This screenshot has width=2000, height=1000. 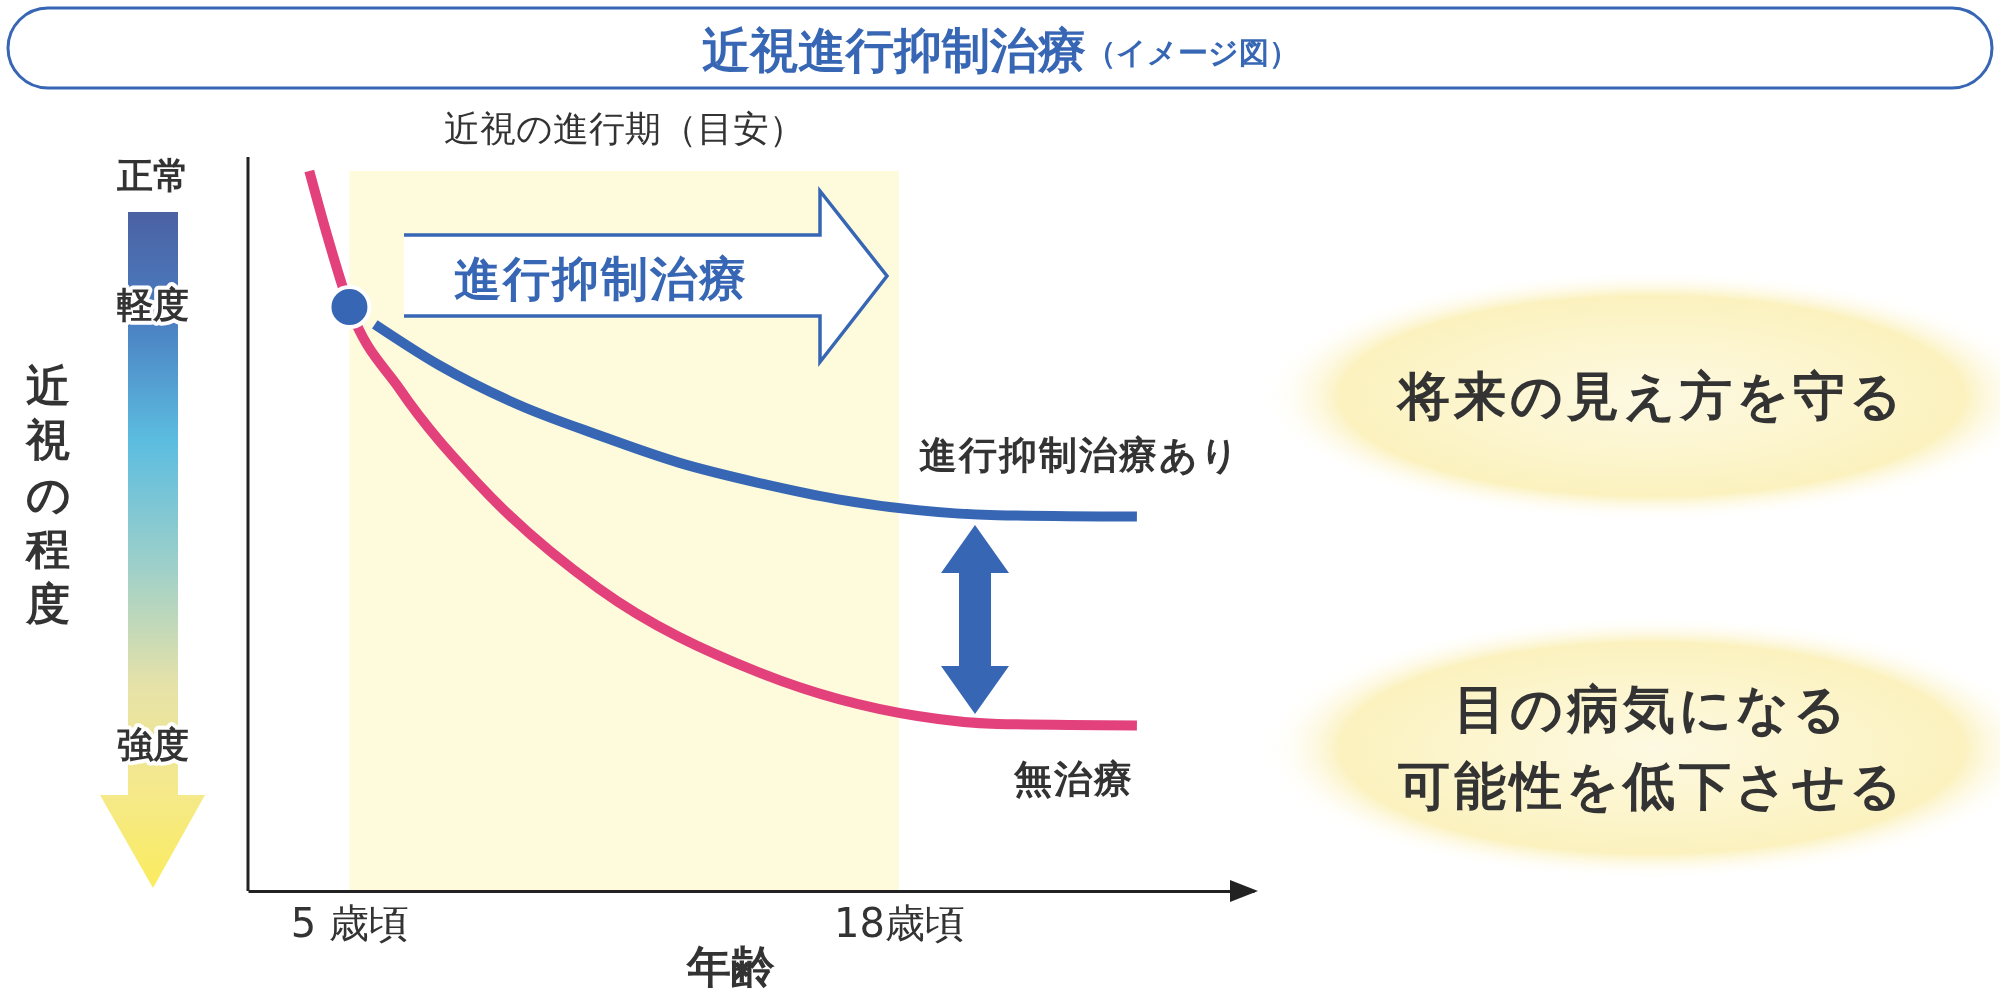 I want to click on text: 正常, so click(x=153, y=175).